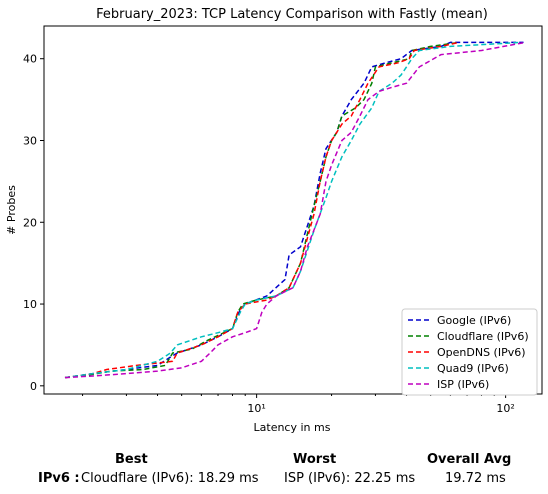  I want to click on x-axis-ticks: 10¹ 10², so click(298, 404).